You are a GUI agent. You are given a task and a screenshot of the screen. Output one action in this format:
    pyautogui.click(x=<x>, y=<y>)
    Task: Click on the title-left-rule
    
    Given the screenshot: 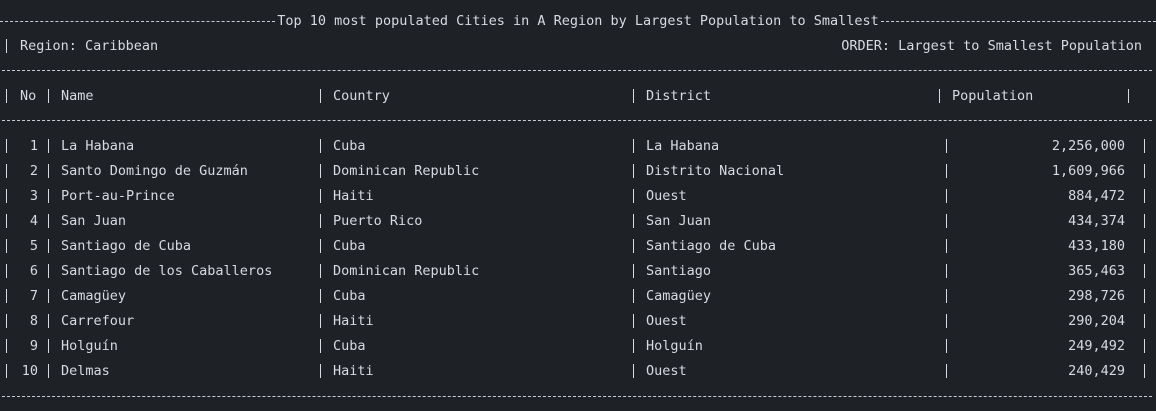 What is the action you would take?
    pyautogui.click(x=138, y=21)
    